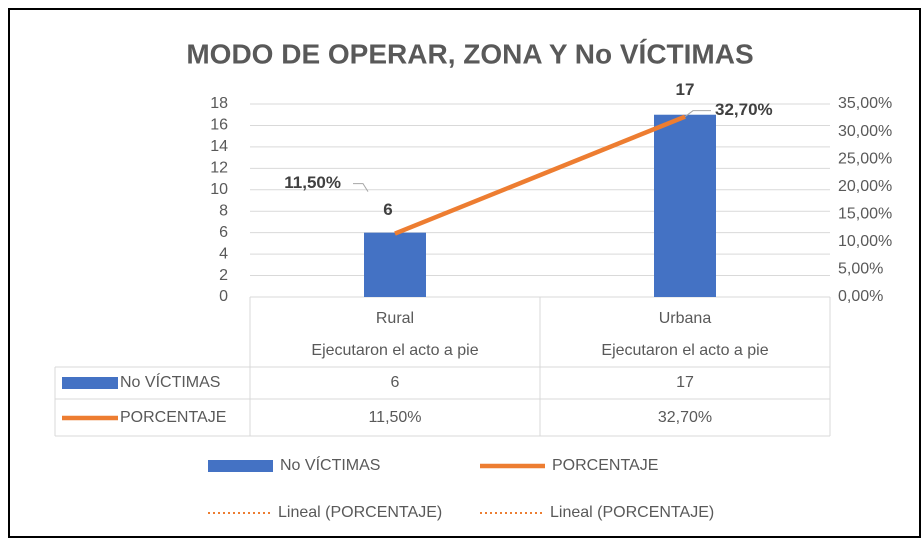  Describe the element at coordinates (387, 209) in the screenshot. I see `data-label: 6` at that location.